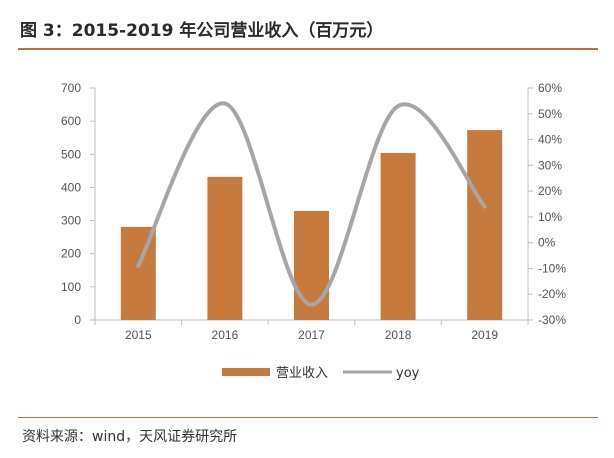 This screenshot has width=614, height=458. What do you see at coordinates (308, 417) in the screenshot?
I see `source-divider` at bounding box center [308, 417].